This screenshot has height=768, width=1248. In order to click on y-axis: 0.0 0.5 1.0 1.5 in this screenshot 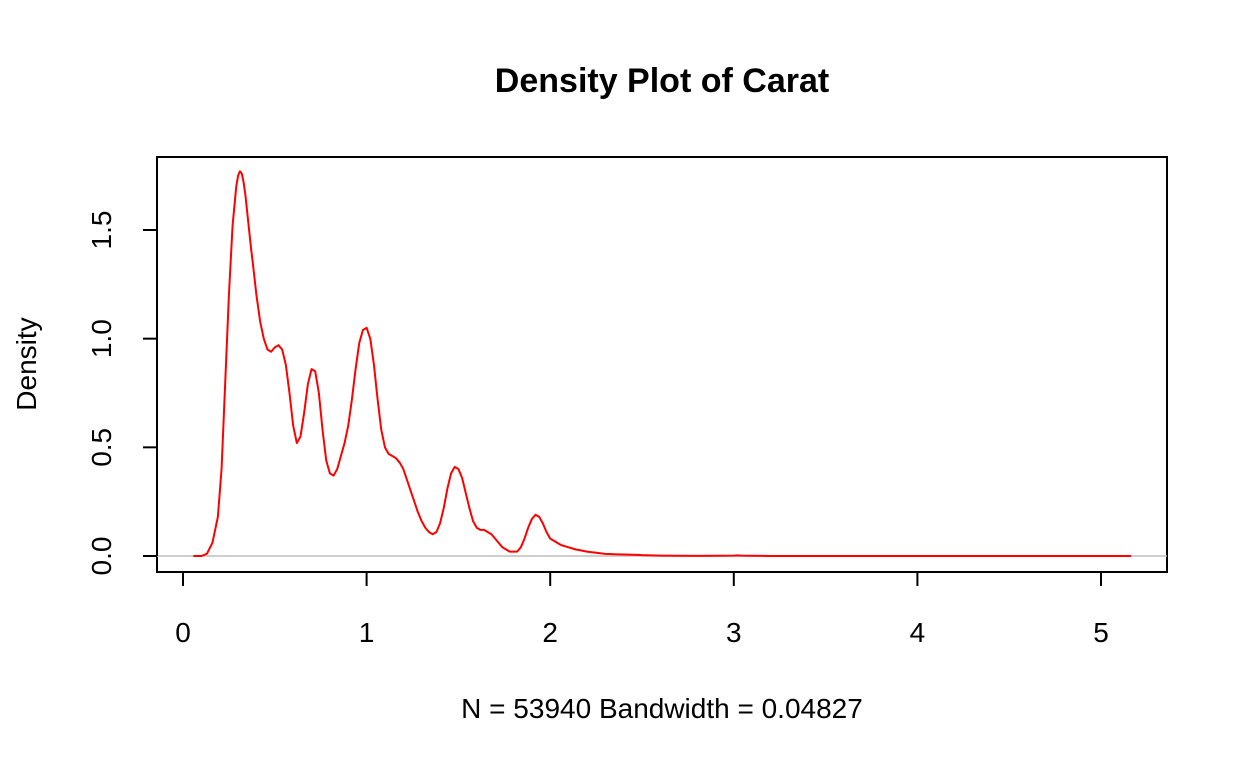, I will do `click(122, 393)`.